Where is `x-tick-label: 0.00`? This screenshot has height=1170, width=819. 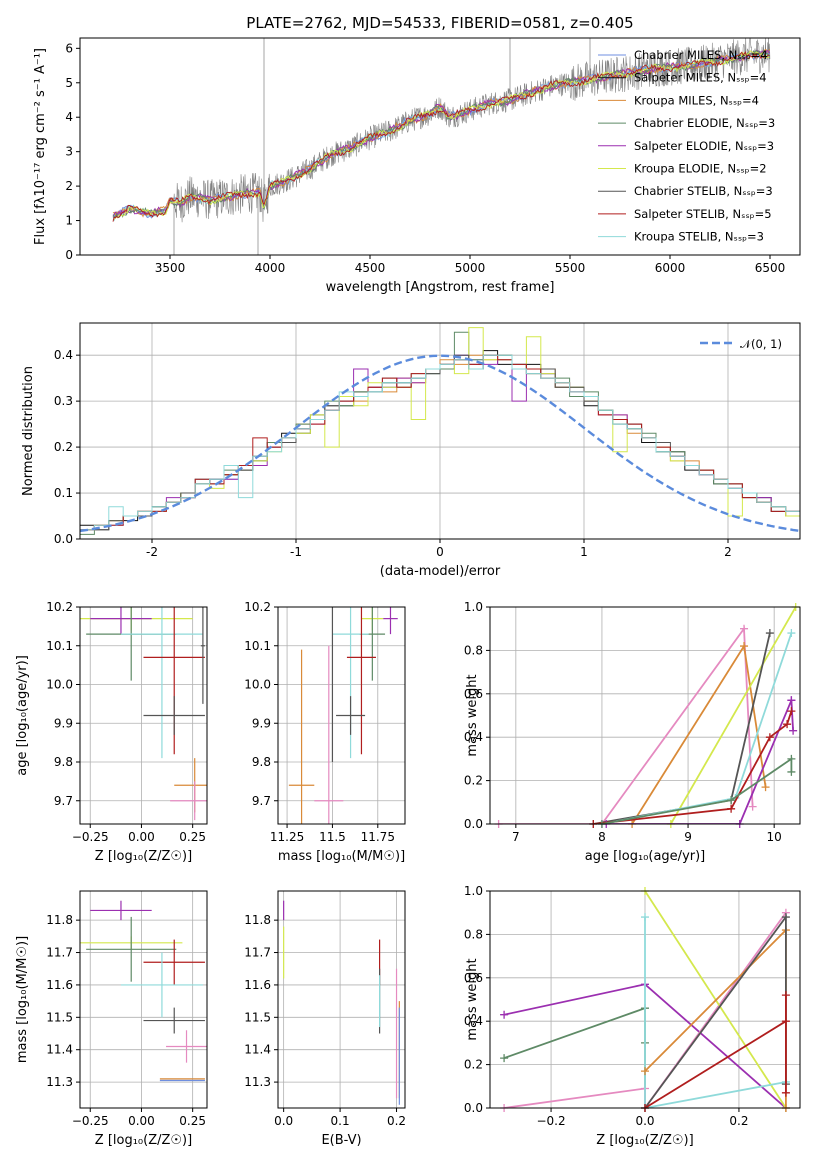
x-tick-label: 0.00 is located at coordinates (141, 1121).